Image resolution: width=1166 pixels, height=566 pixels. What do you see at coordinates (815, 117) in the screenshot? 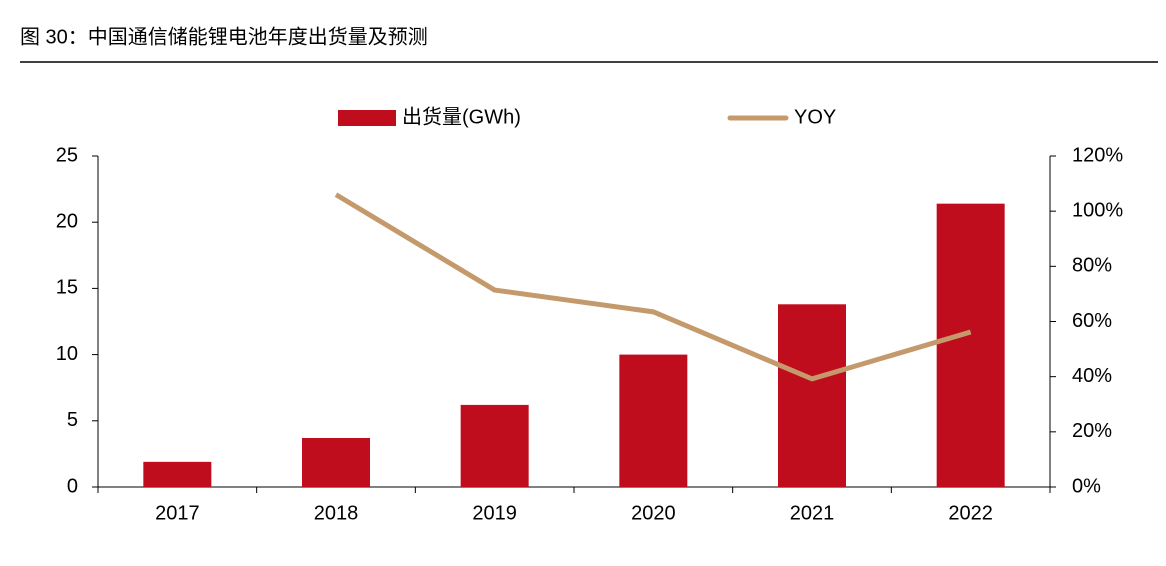
I see `legend-label: YOY` at bounding box center [815, 117].